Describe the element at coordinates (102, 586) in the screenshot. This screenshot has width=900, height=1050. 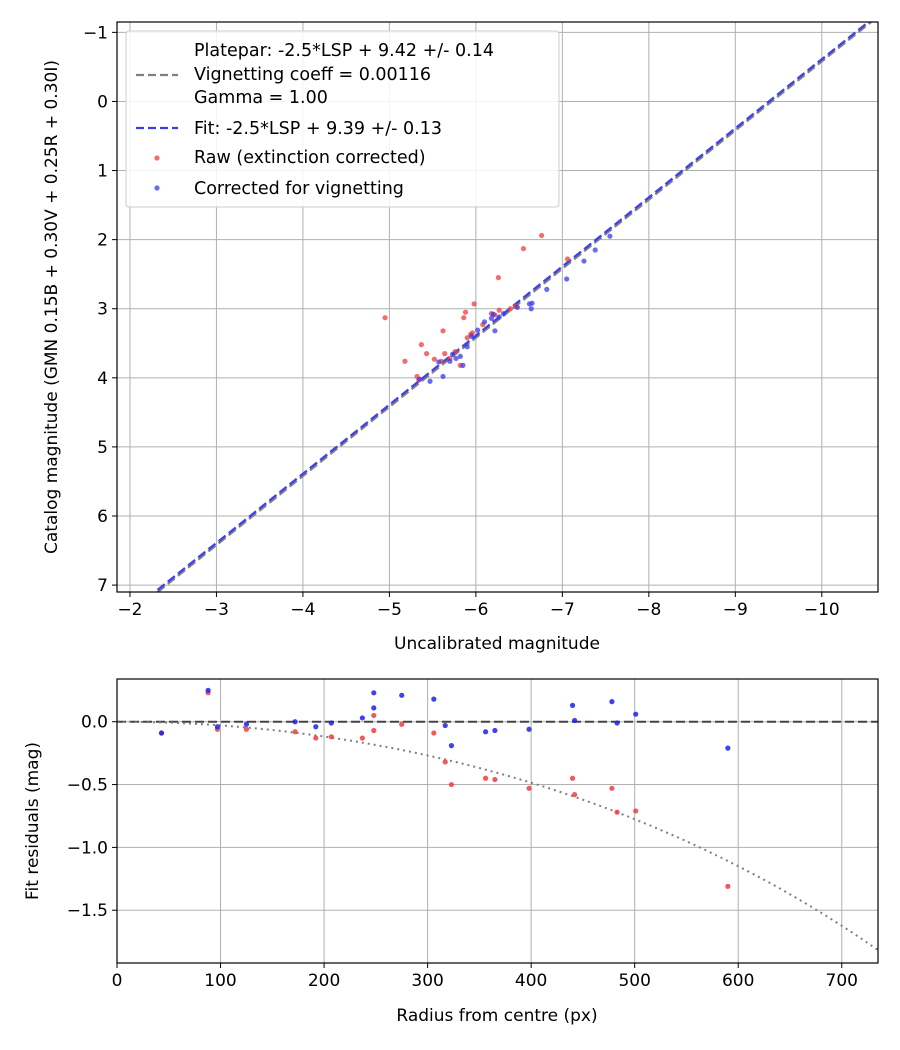
I see `top-y-tick-label: 7` at that location.